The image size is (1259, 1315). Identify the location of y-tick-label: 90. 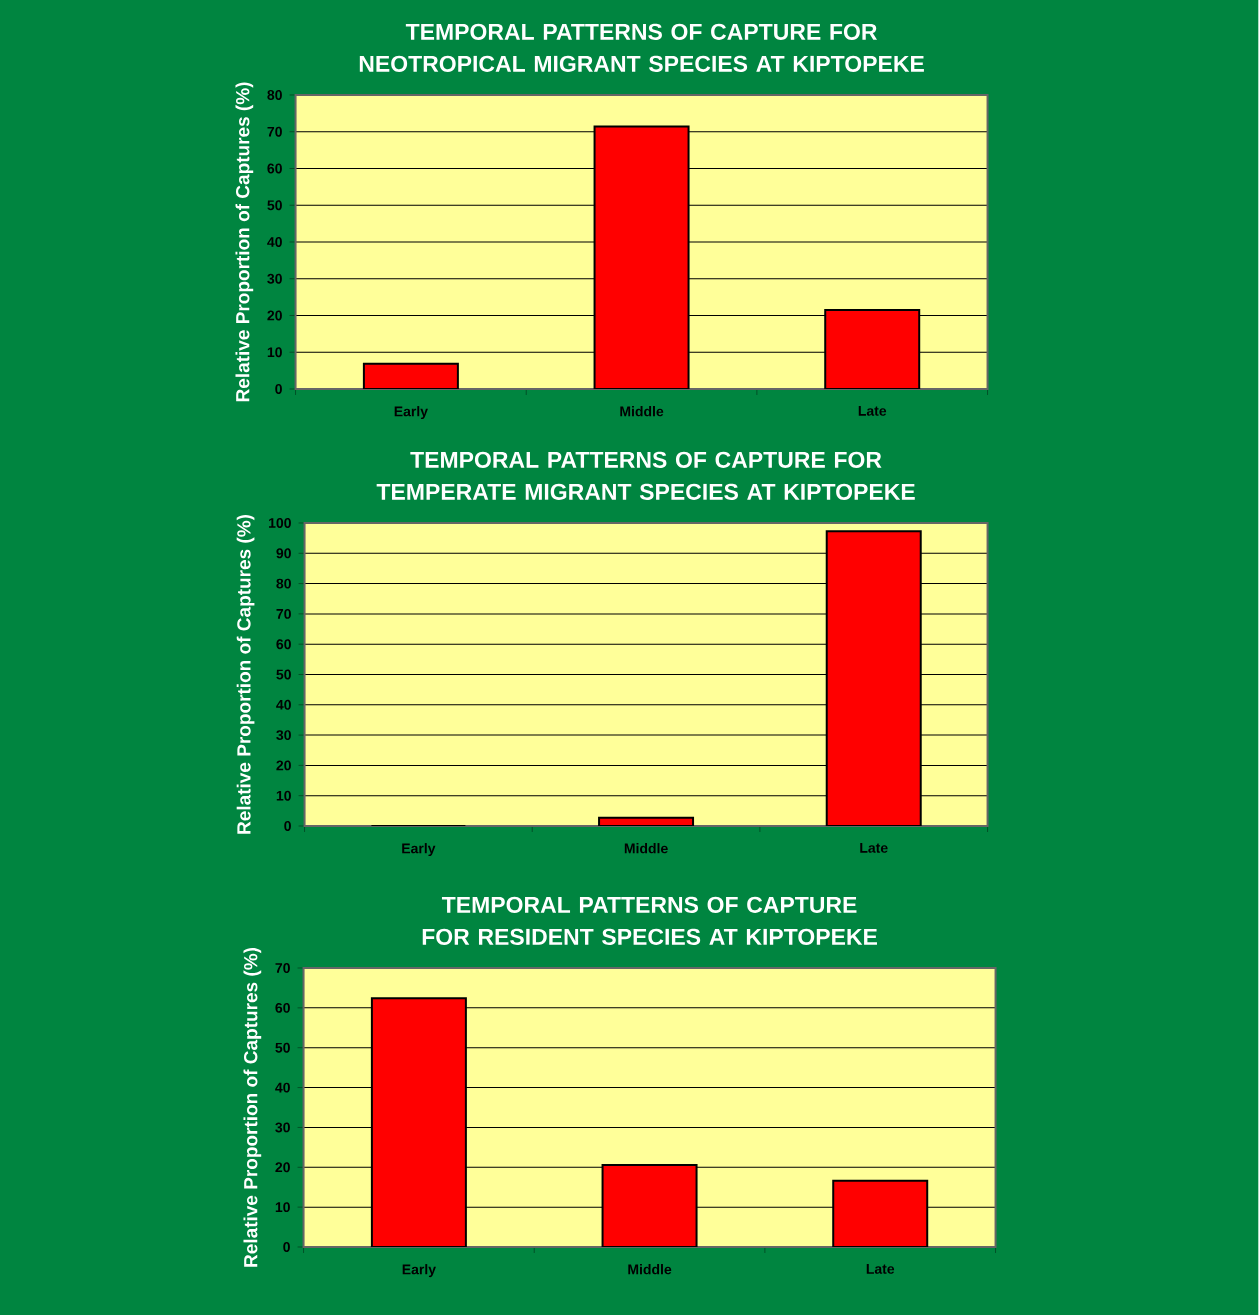
(284, 553).